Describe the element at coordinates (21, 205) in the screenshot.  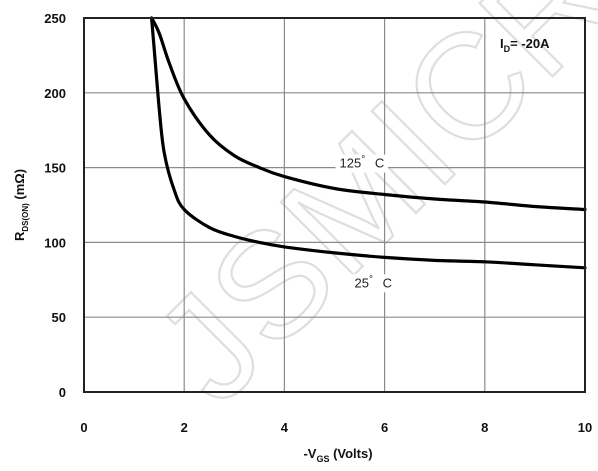
I see `y-axis-label: RDS(ON) (mΩ)` at that location.